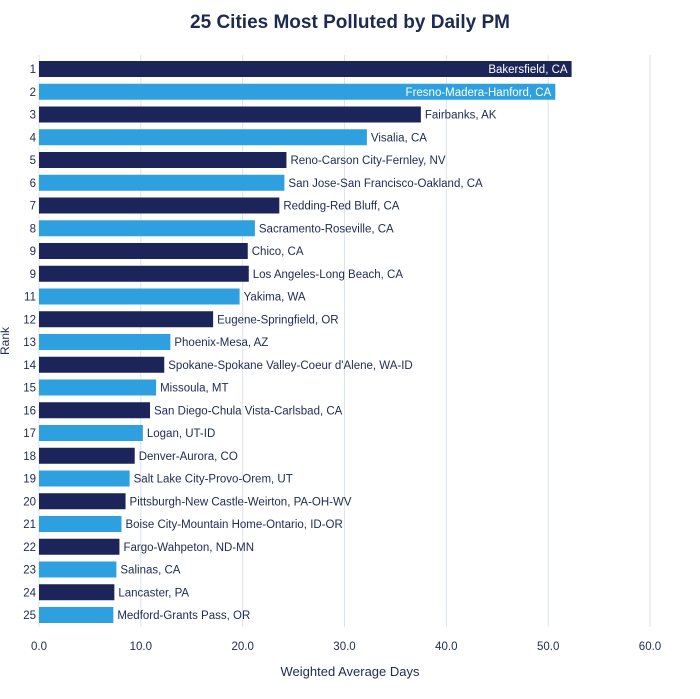 This screenshot has height=699, width=700. I want to click on rank-tick-label: 2, so click(33, 93).